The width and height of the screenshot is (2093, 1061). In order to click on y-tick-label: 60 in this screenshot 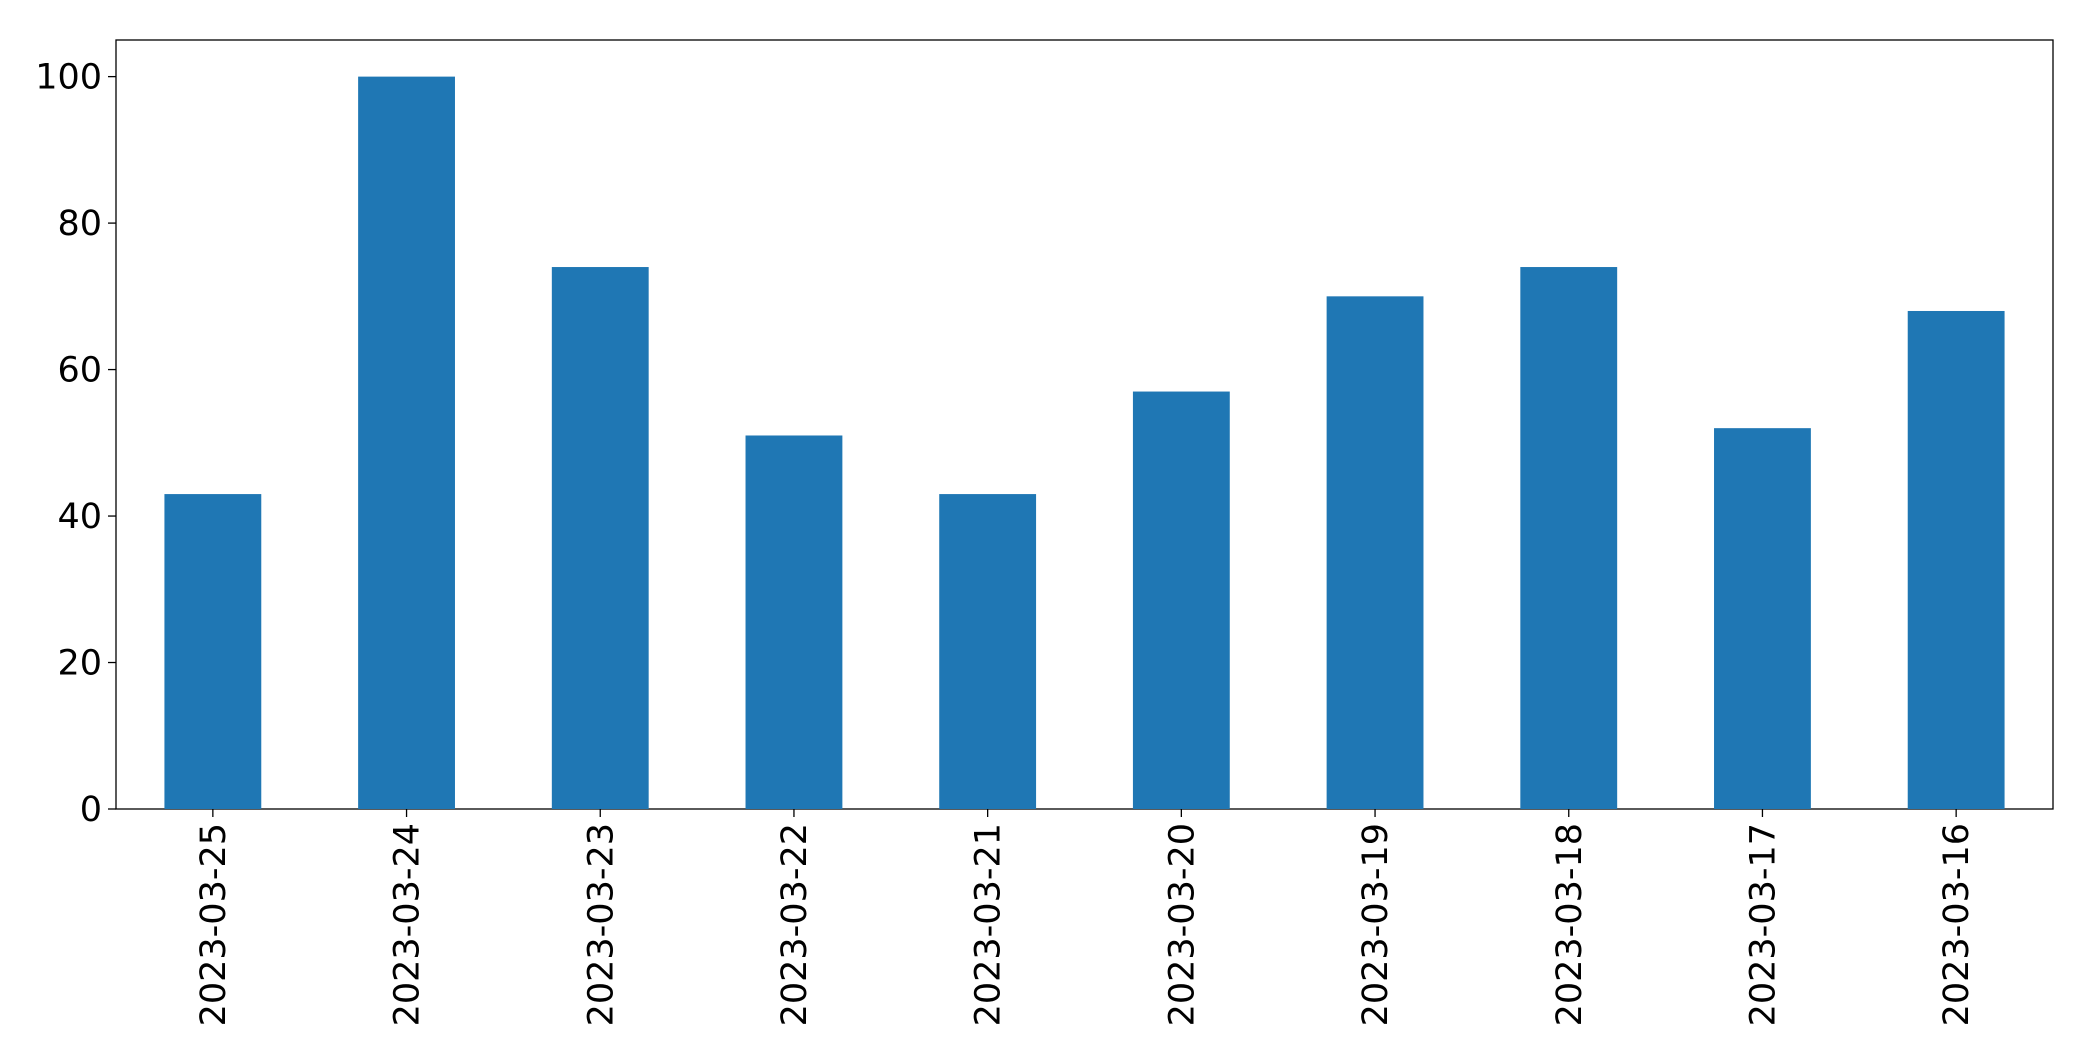, I will do `click(79, 371)`.